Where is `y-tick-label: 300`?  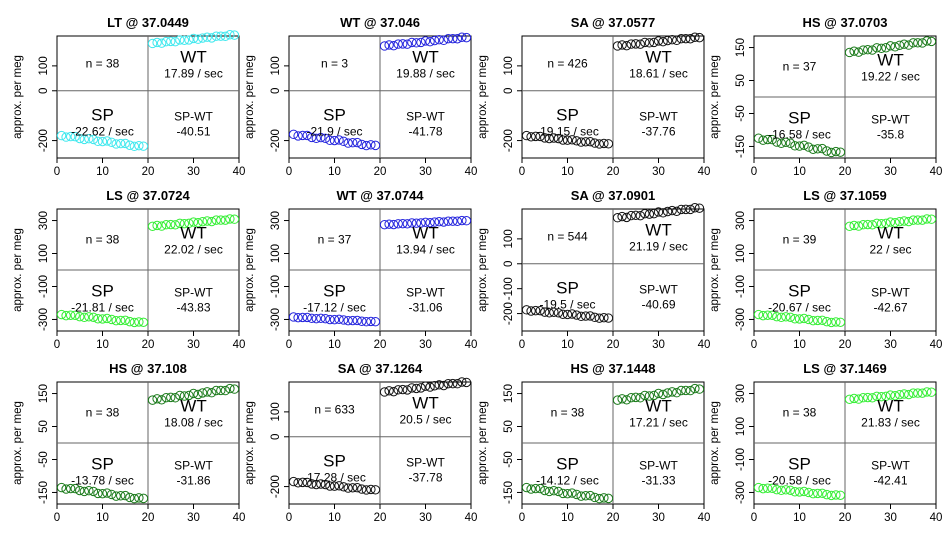
y-tick-label: 300 is located at coordinates (44, 220).